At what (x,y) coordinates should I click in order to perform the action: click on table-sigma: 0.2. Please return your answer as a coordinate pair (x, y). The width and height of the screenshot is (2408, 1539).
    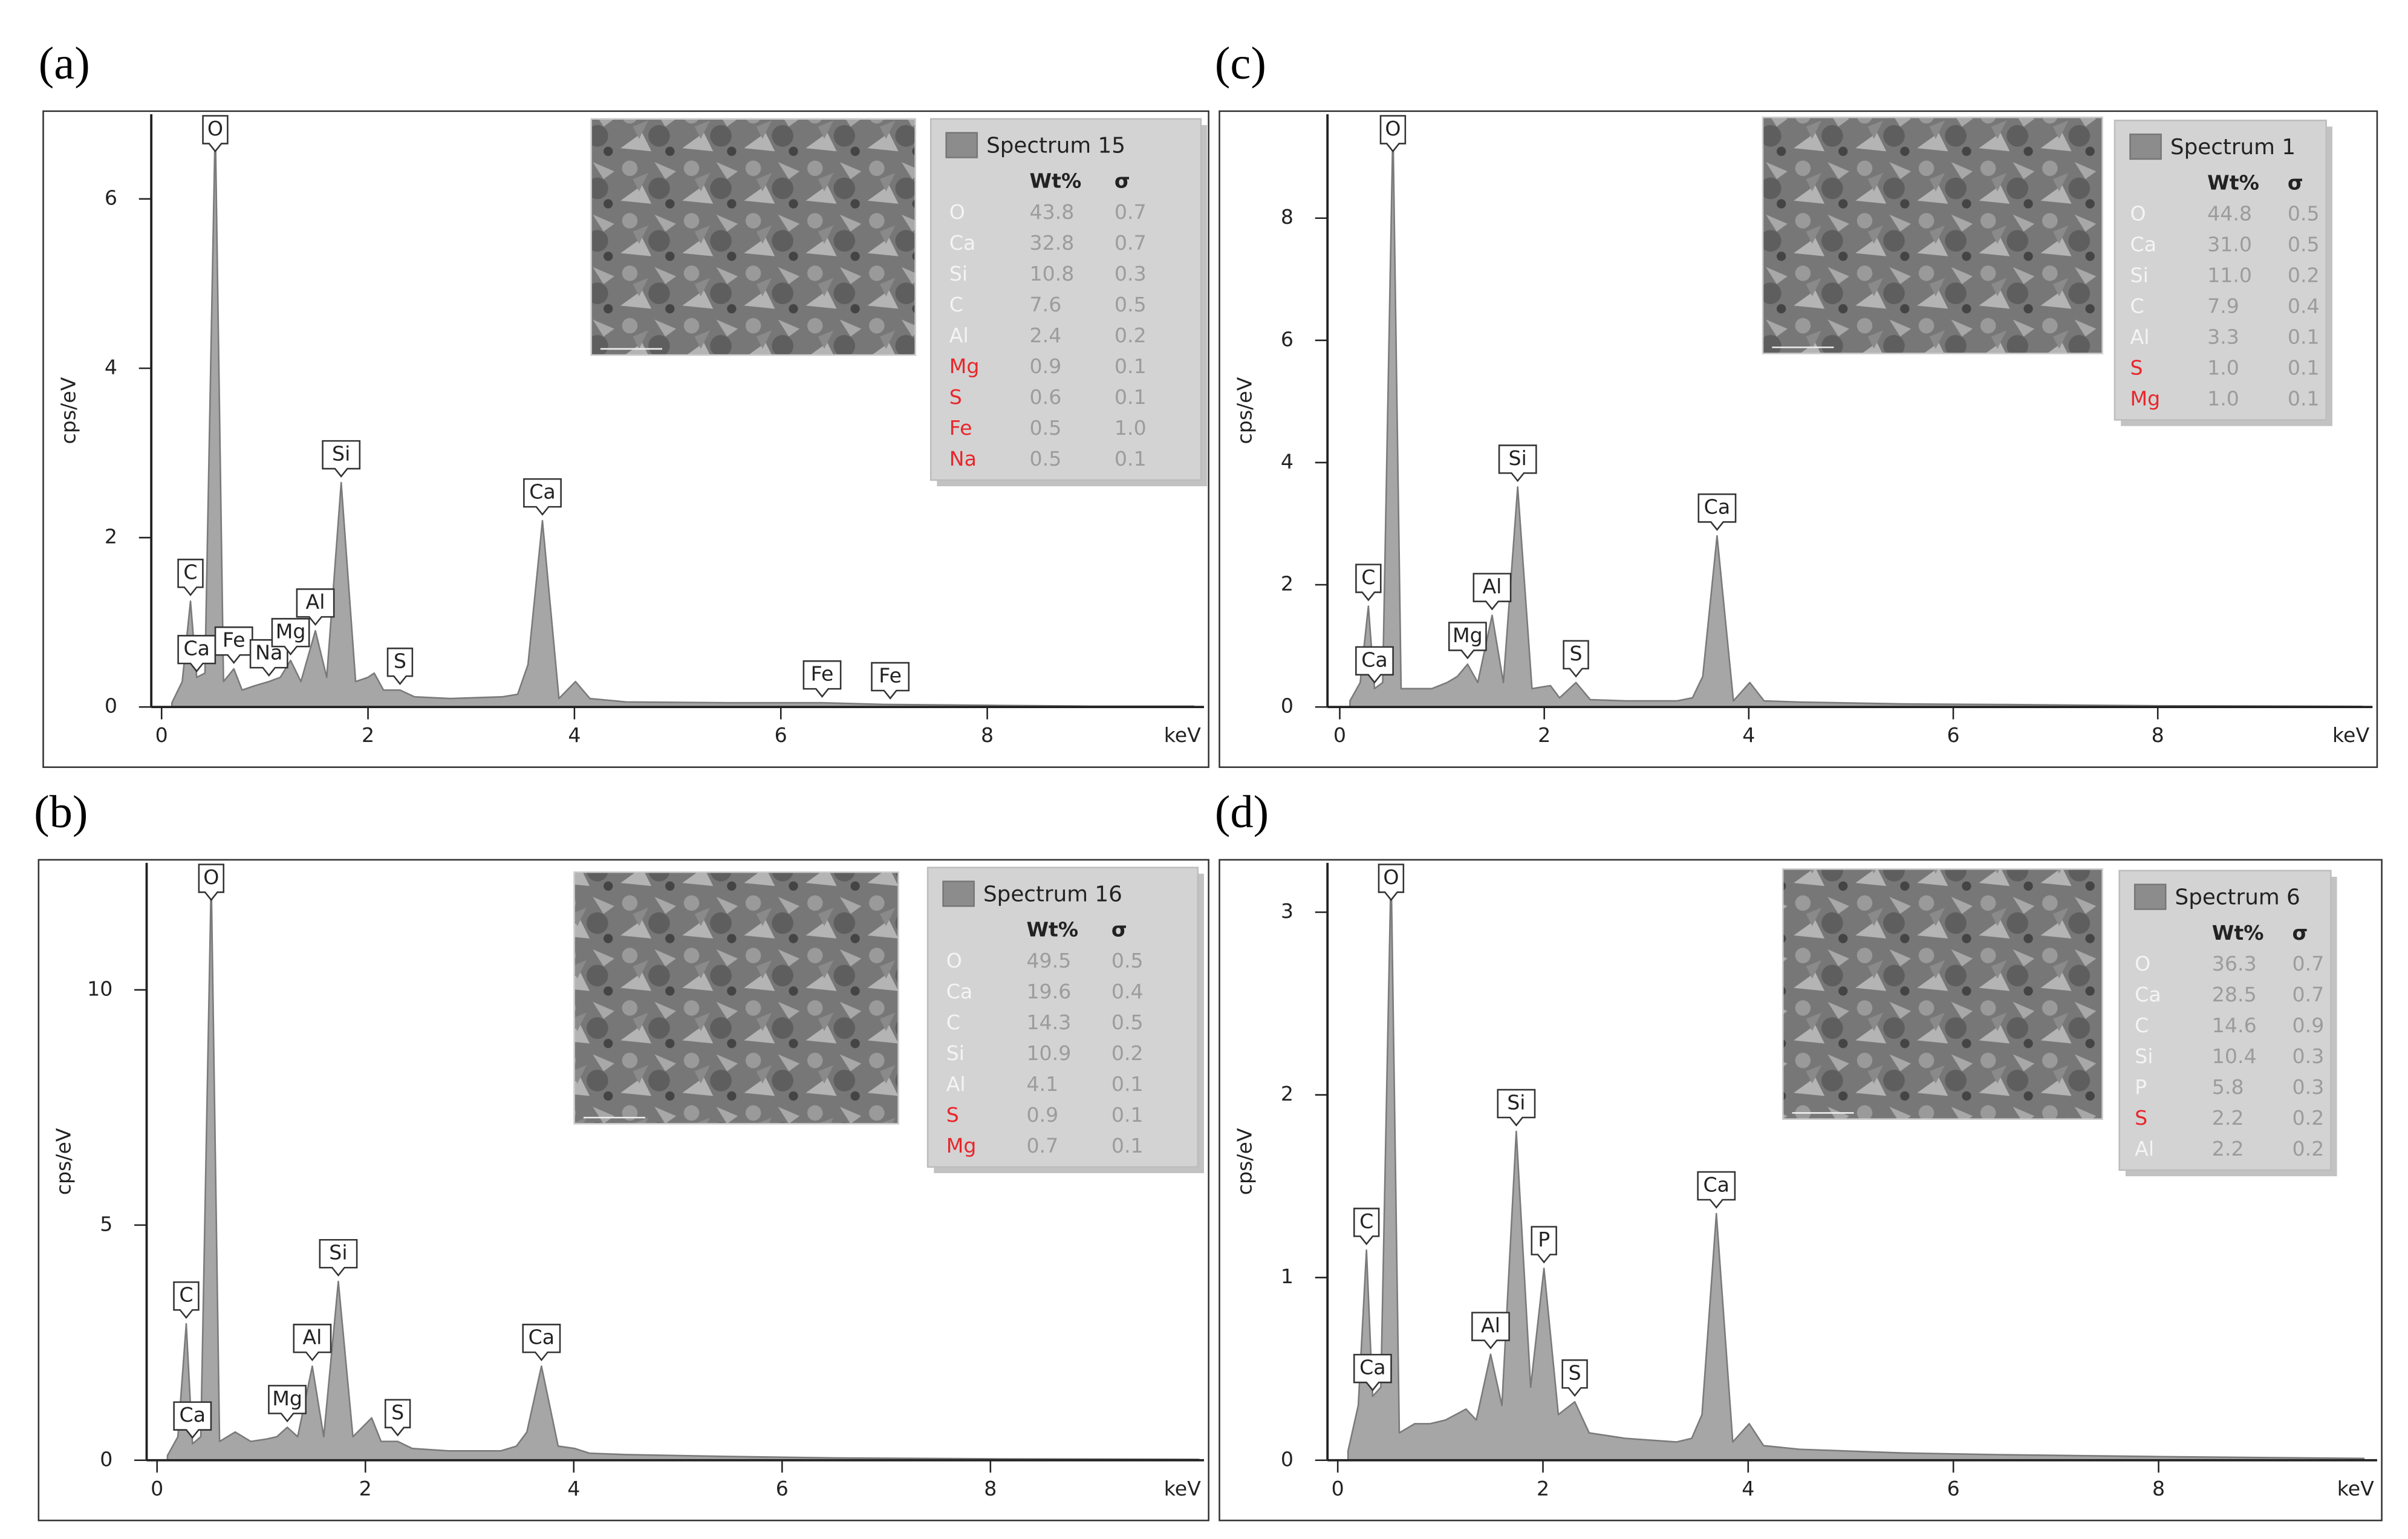
    Looking at the image, I should click on (2304, 275).